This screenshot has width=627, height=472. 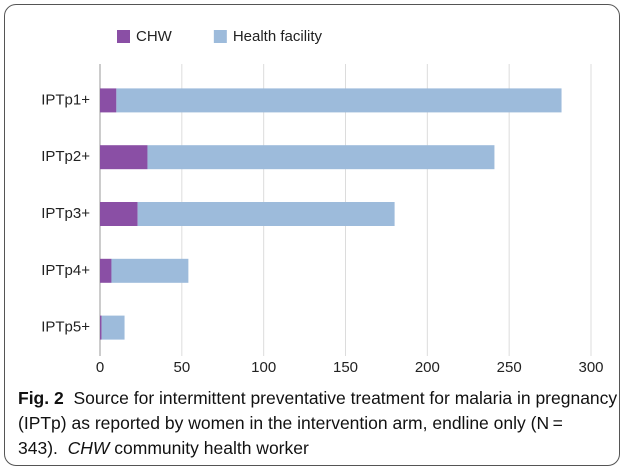 I want to click on x-tick-label: 100, so click(x=263, y=367).